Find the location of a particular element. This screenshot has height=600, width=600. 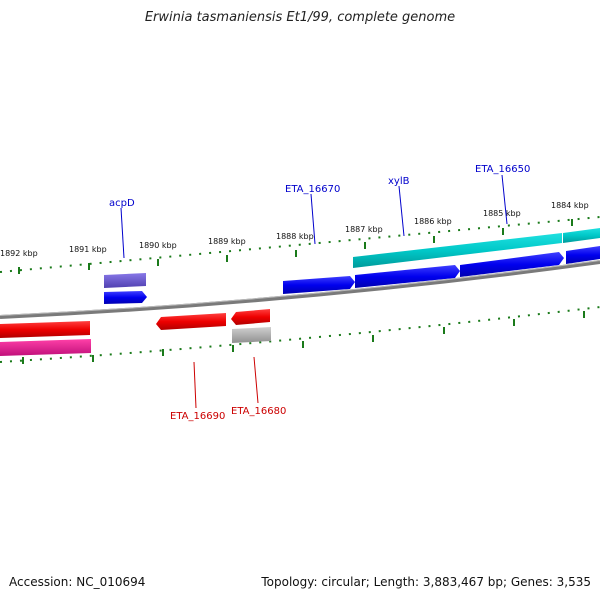

cds-acpD-neighbor is located at coordinates (125, 297).